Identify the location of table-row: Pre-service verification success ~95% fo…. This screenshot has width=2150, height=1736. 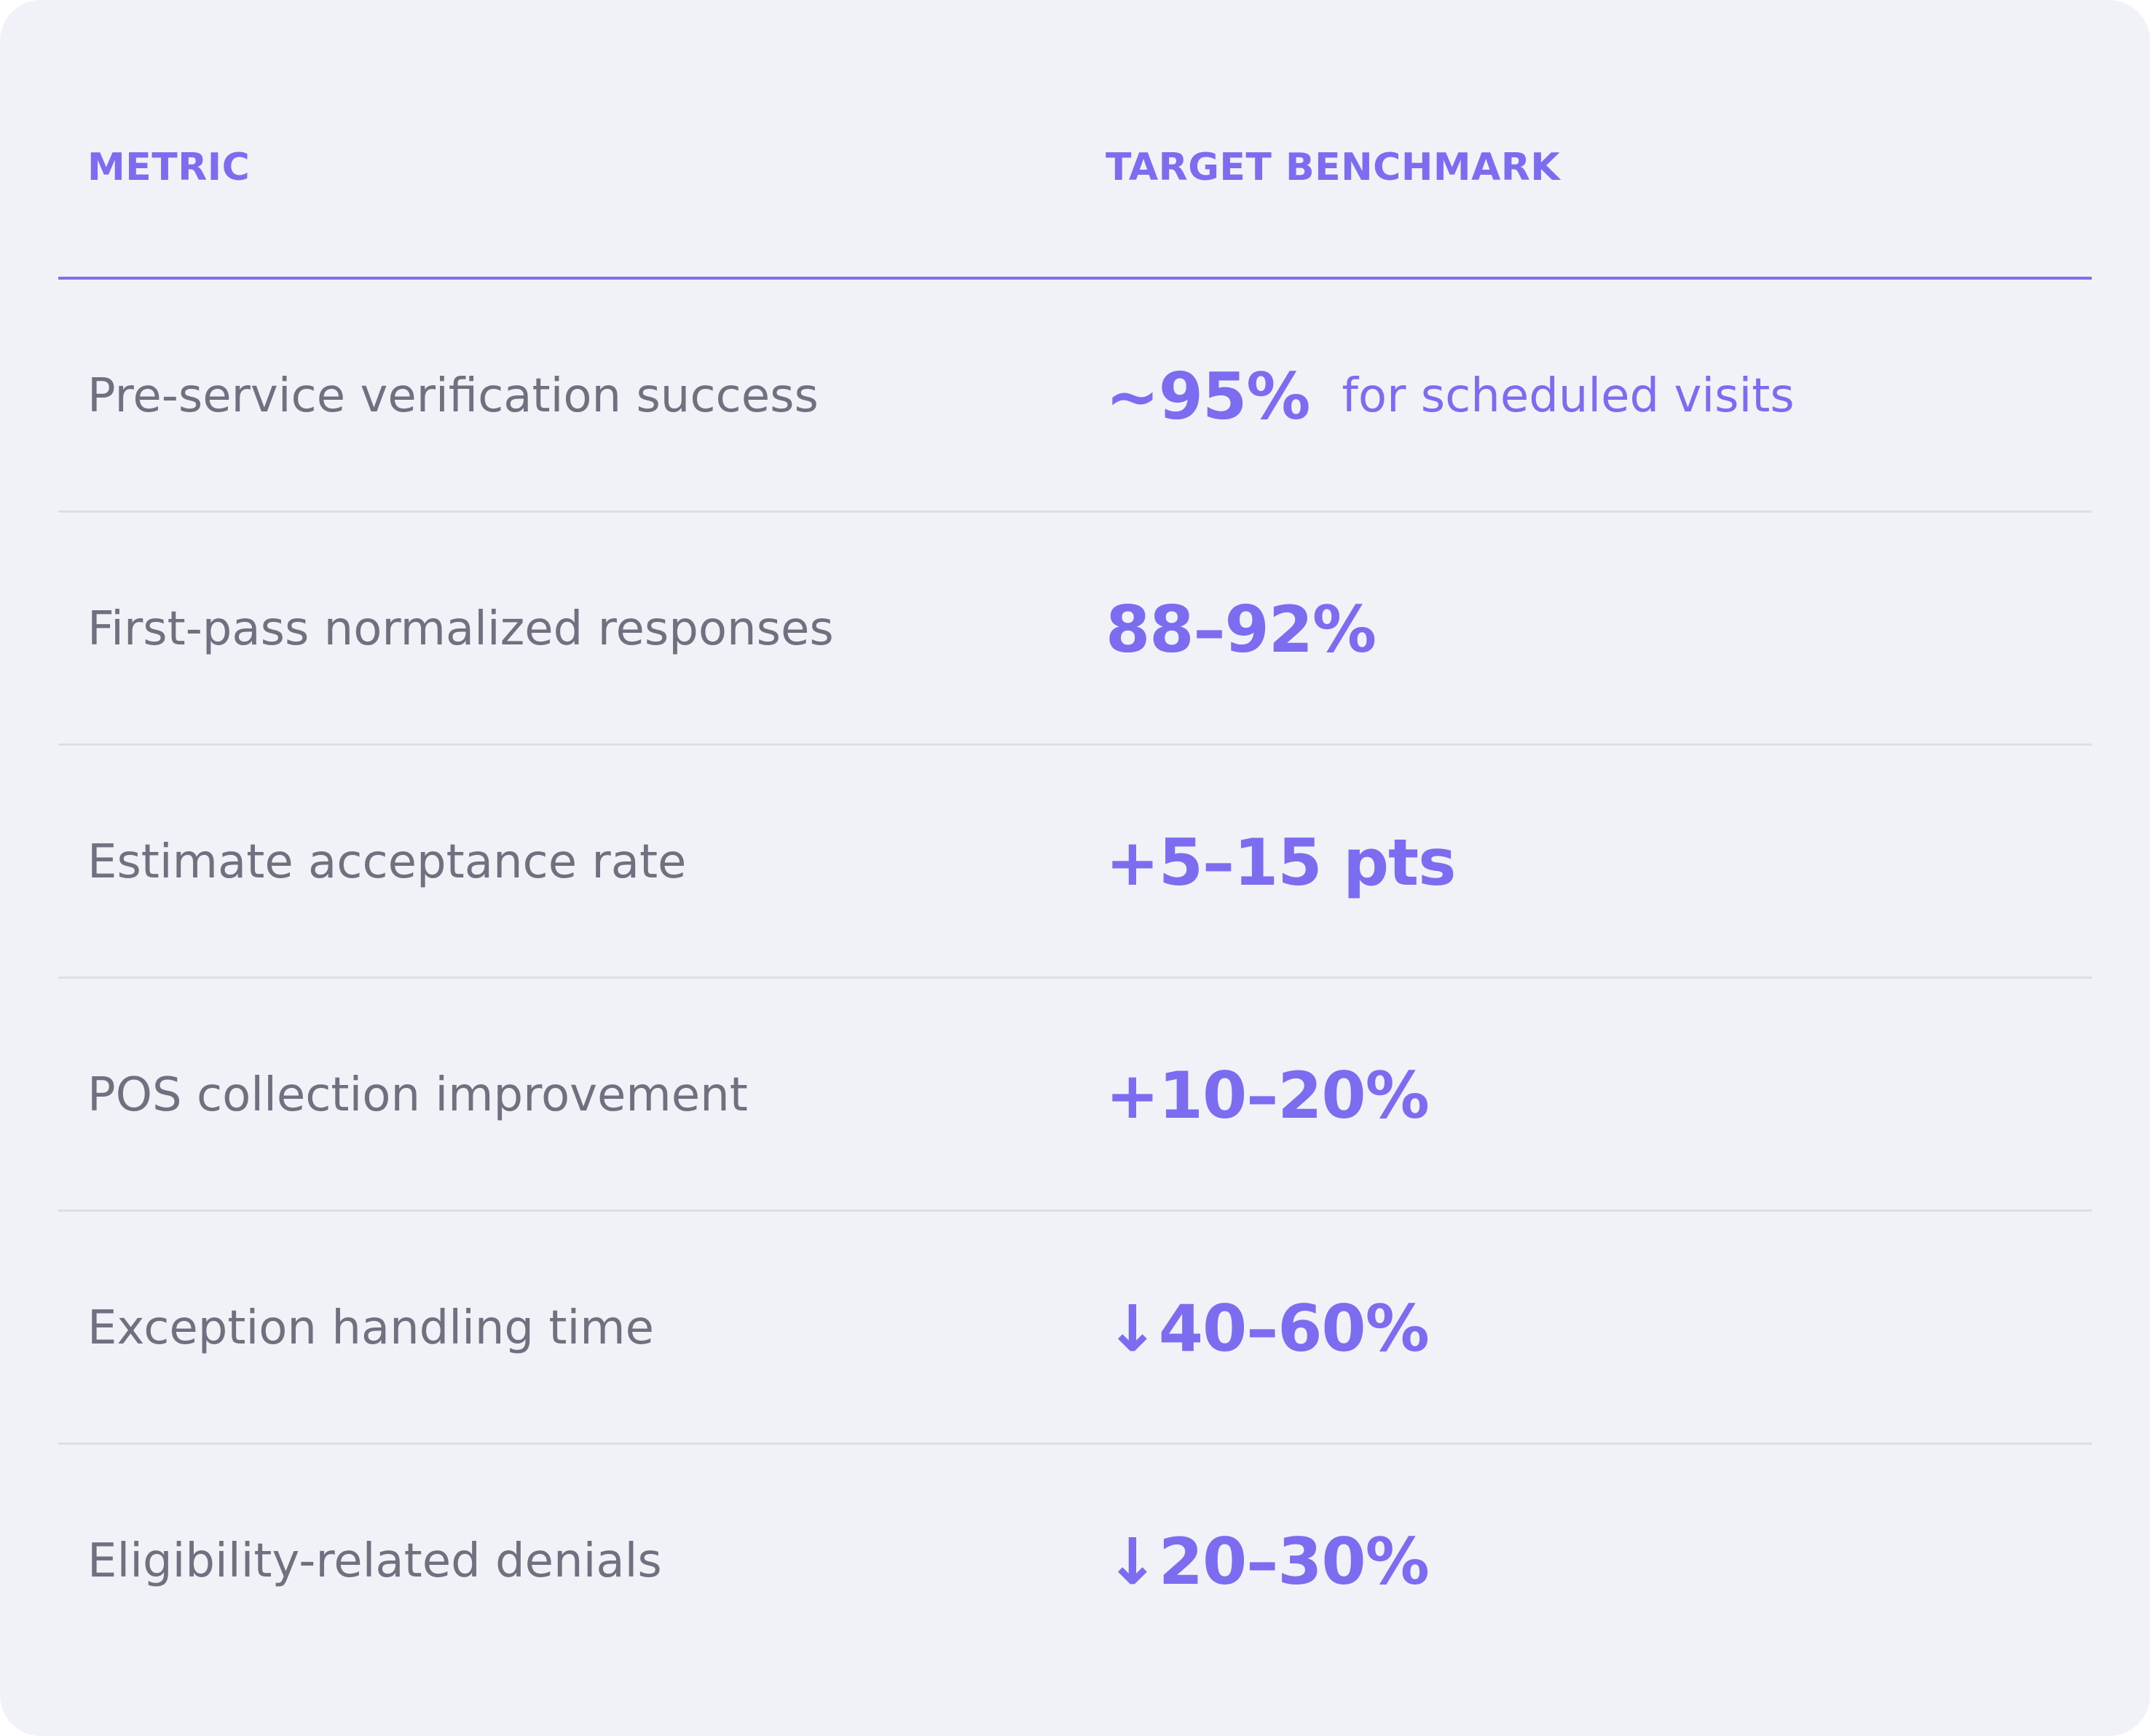
(1075, 396).